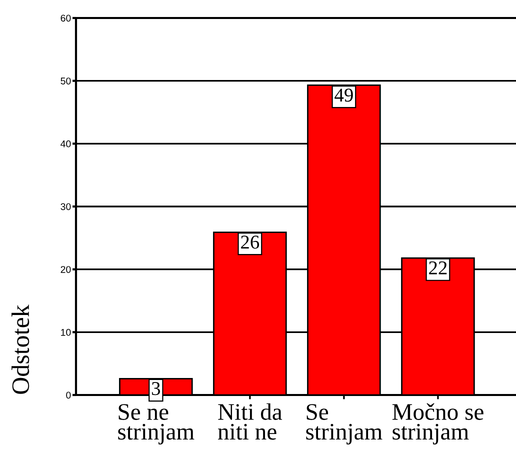 The image size is (516, 459). Describe the element at coordinates (65, 144) in the screenshot. I see `y-tick-label: 40` at that location.